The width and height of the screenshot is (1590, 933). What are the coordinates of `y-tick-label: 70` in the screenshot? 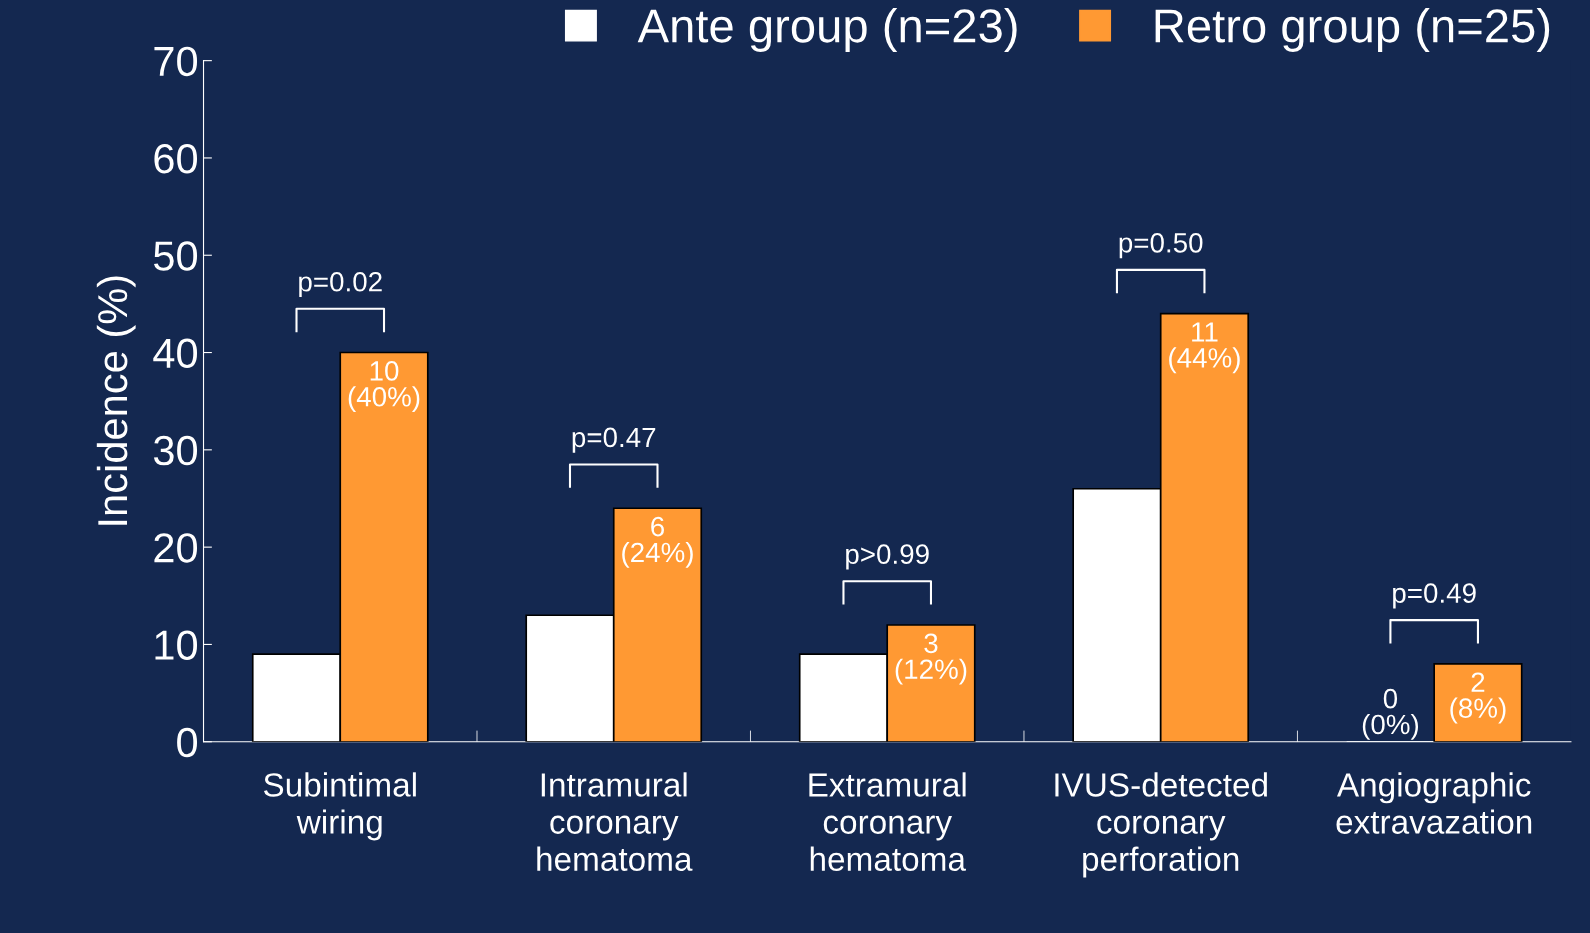 It's located at (176, 61).